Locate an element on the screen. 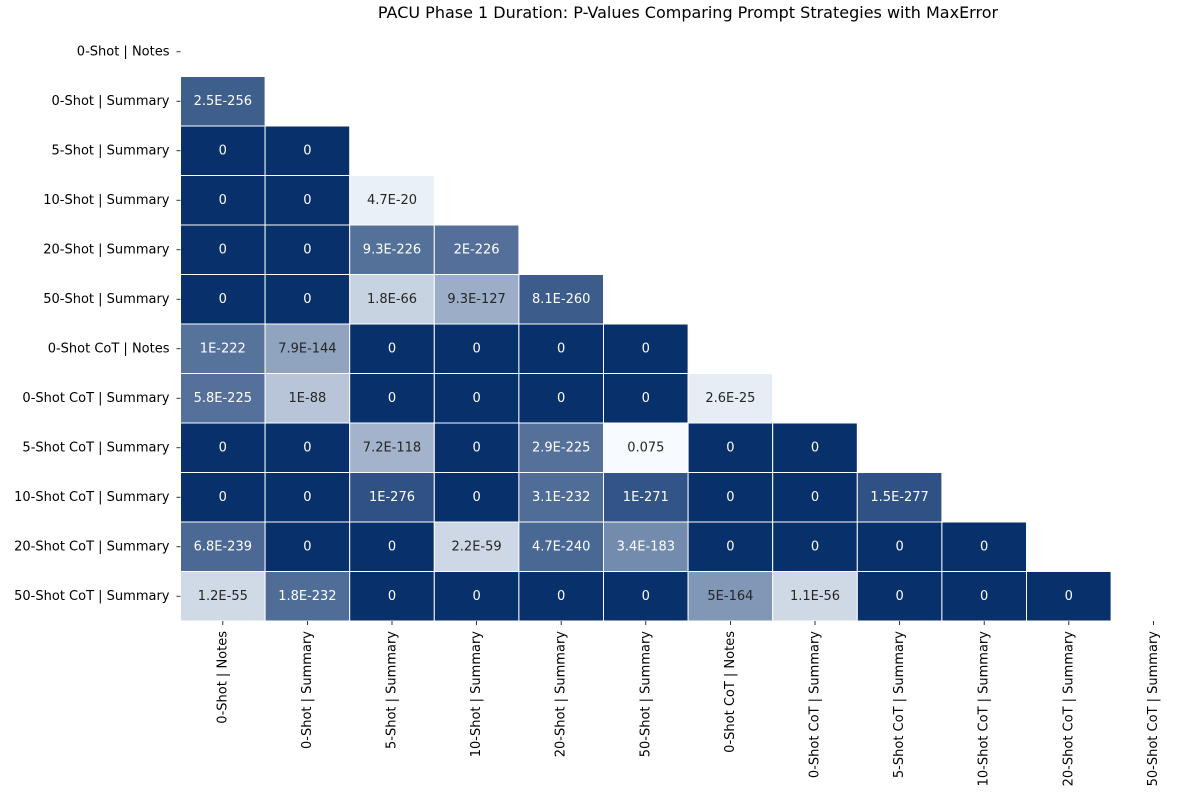 The height and width of the screenshot is (800, 1200). cell-value-label: 1E-276 is located at coordinates (392, 497).